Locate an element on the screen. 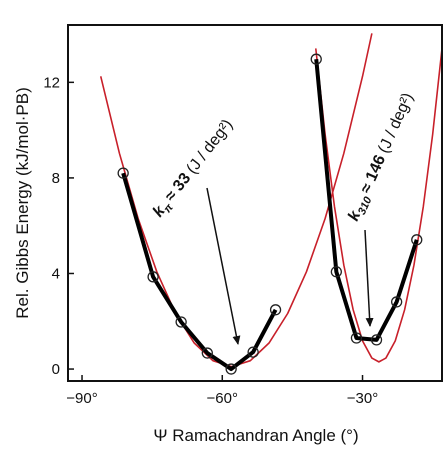 The image size is (448, 453). y-axis-label: Rel. Gibbs Energy (kJ/mol·PB) is located at coordinates (22, 202).